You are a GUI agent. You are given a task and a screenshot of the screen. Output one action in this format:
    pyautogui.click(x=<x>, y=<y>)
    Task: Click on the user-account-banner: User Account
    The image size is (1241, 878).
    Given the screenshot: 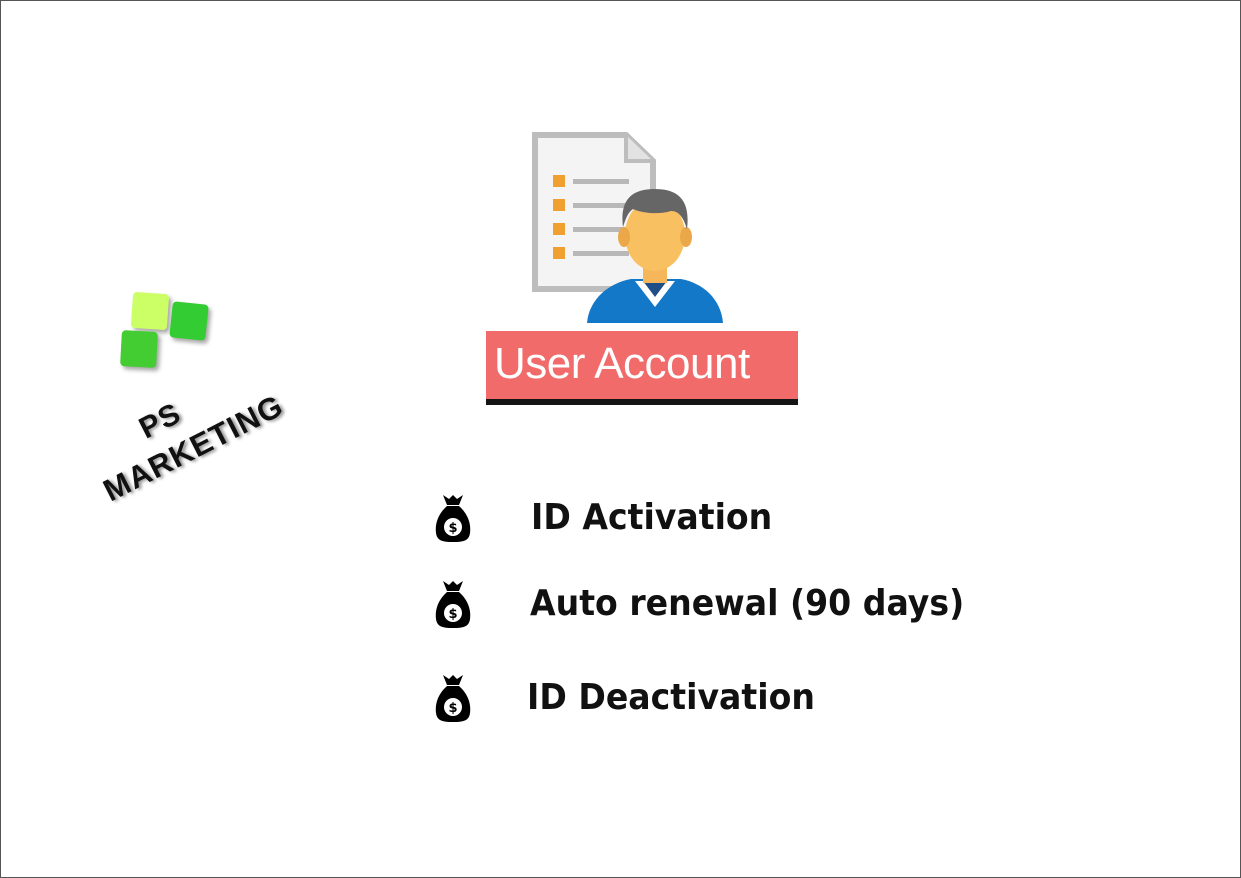 What is the action you would take?
    pyautogui.click(x=642, y=368)
    